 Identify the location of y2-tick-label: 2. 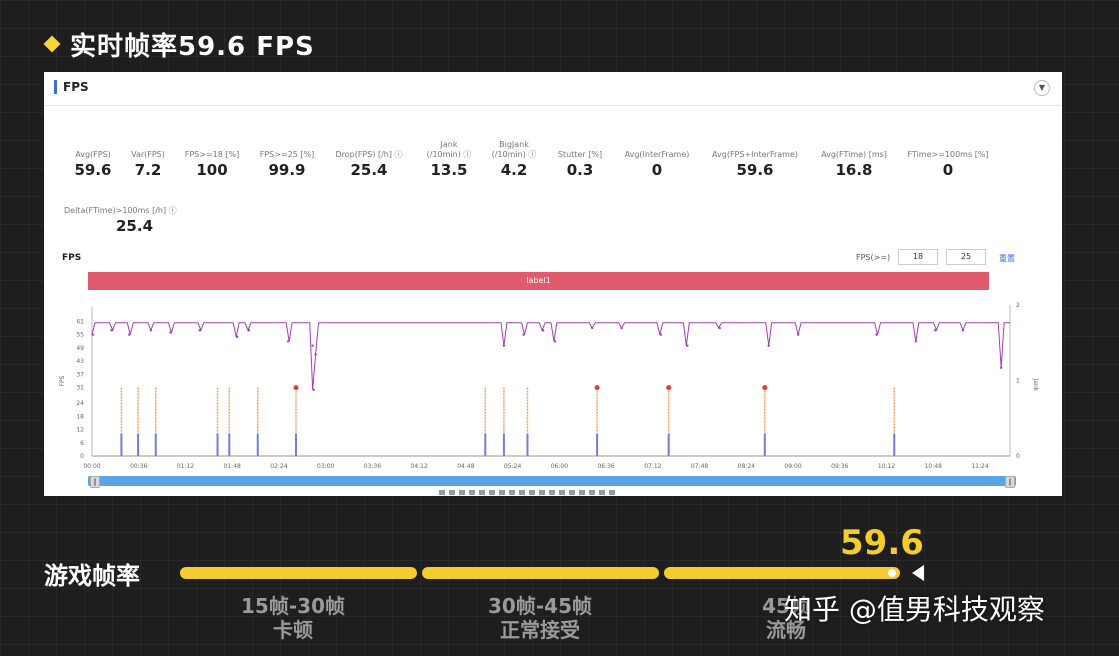
(1018, 305).